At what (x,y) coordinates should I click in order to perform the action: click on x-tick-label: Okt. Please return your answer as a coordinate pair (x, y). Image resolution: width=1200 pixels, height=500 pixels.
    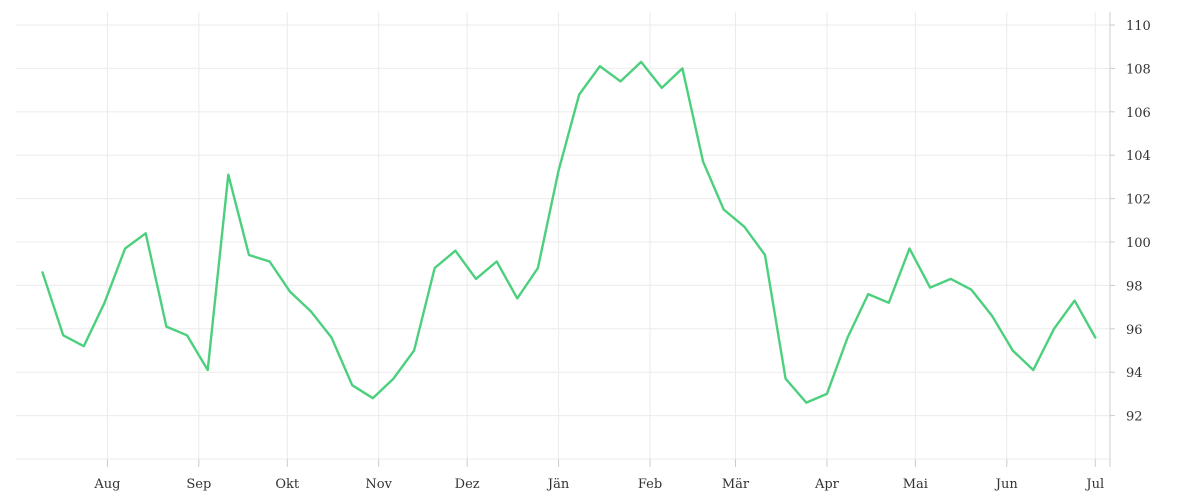
    Looking at the image, I should click on (287, 484).